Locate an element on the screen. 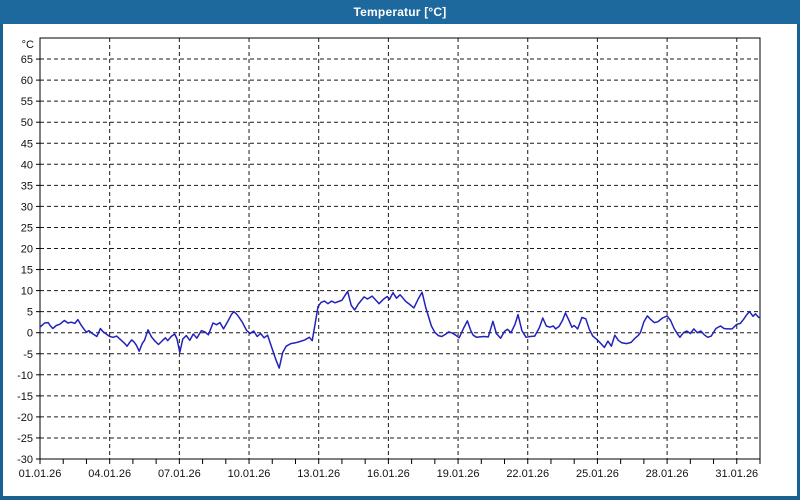 The image size is (800, 500). y-tick-label: -5 is located at coordinates (28, 355).